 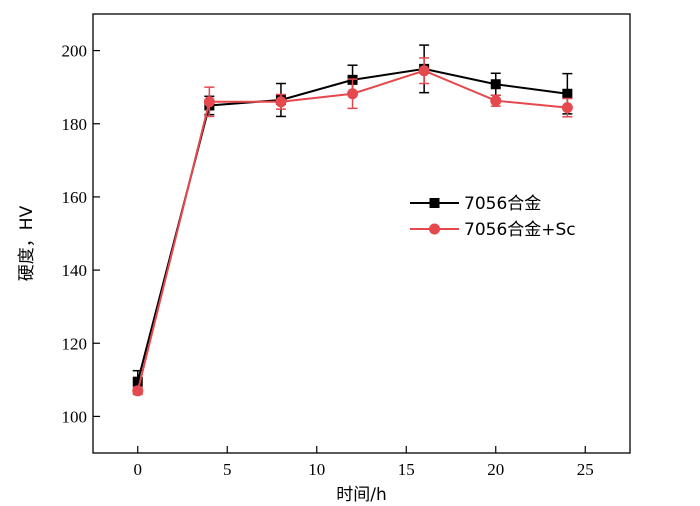 I want to click on legend-item-2: 7056合金+Sc, so click(x=493, y=230).